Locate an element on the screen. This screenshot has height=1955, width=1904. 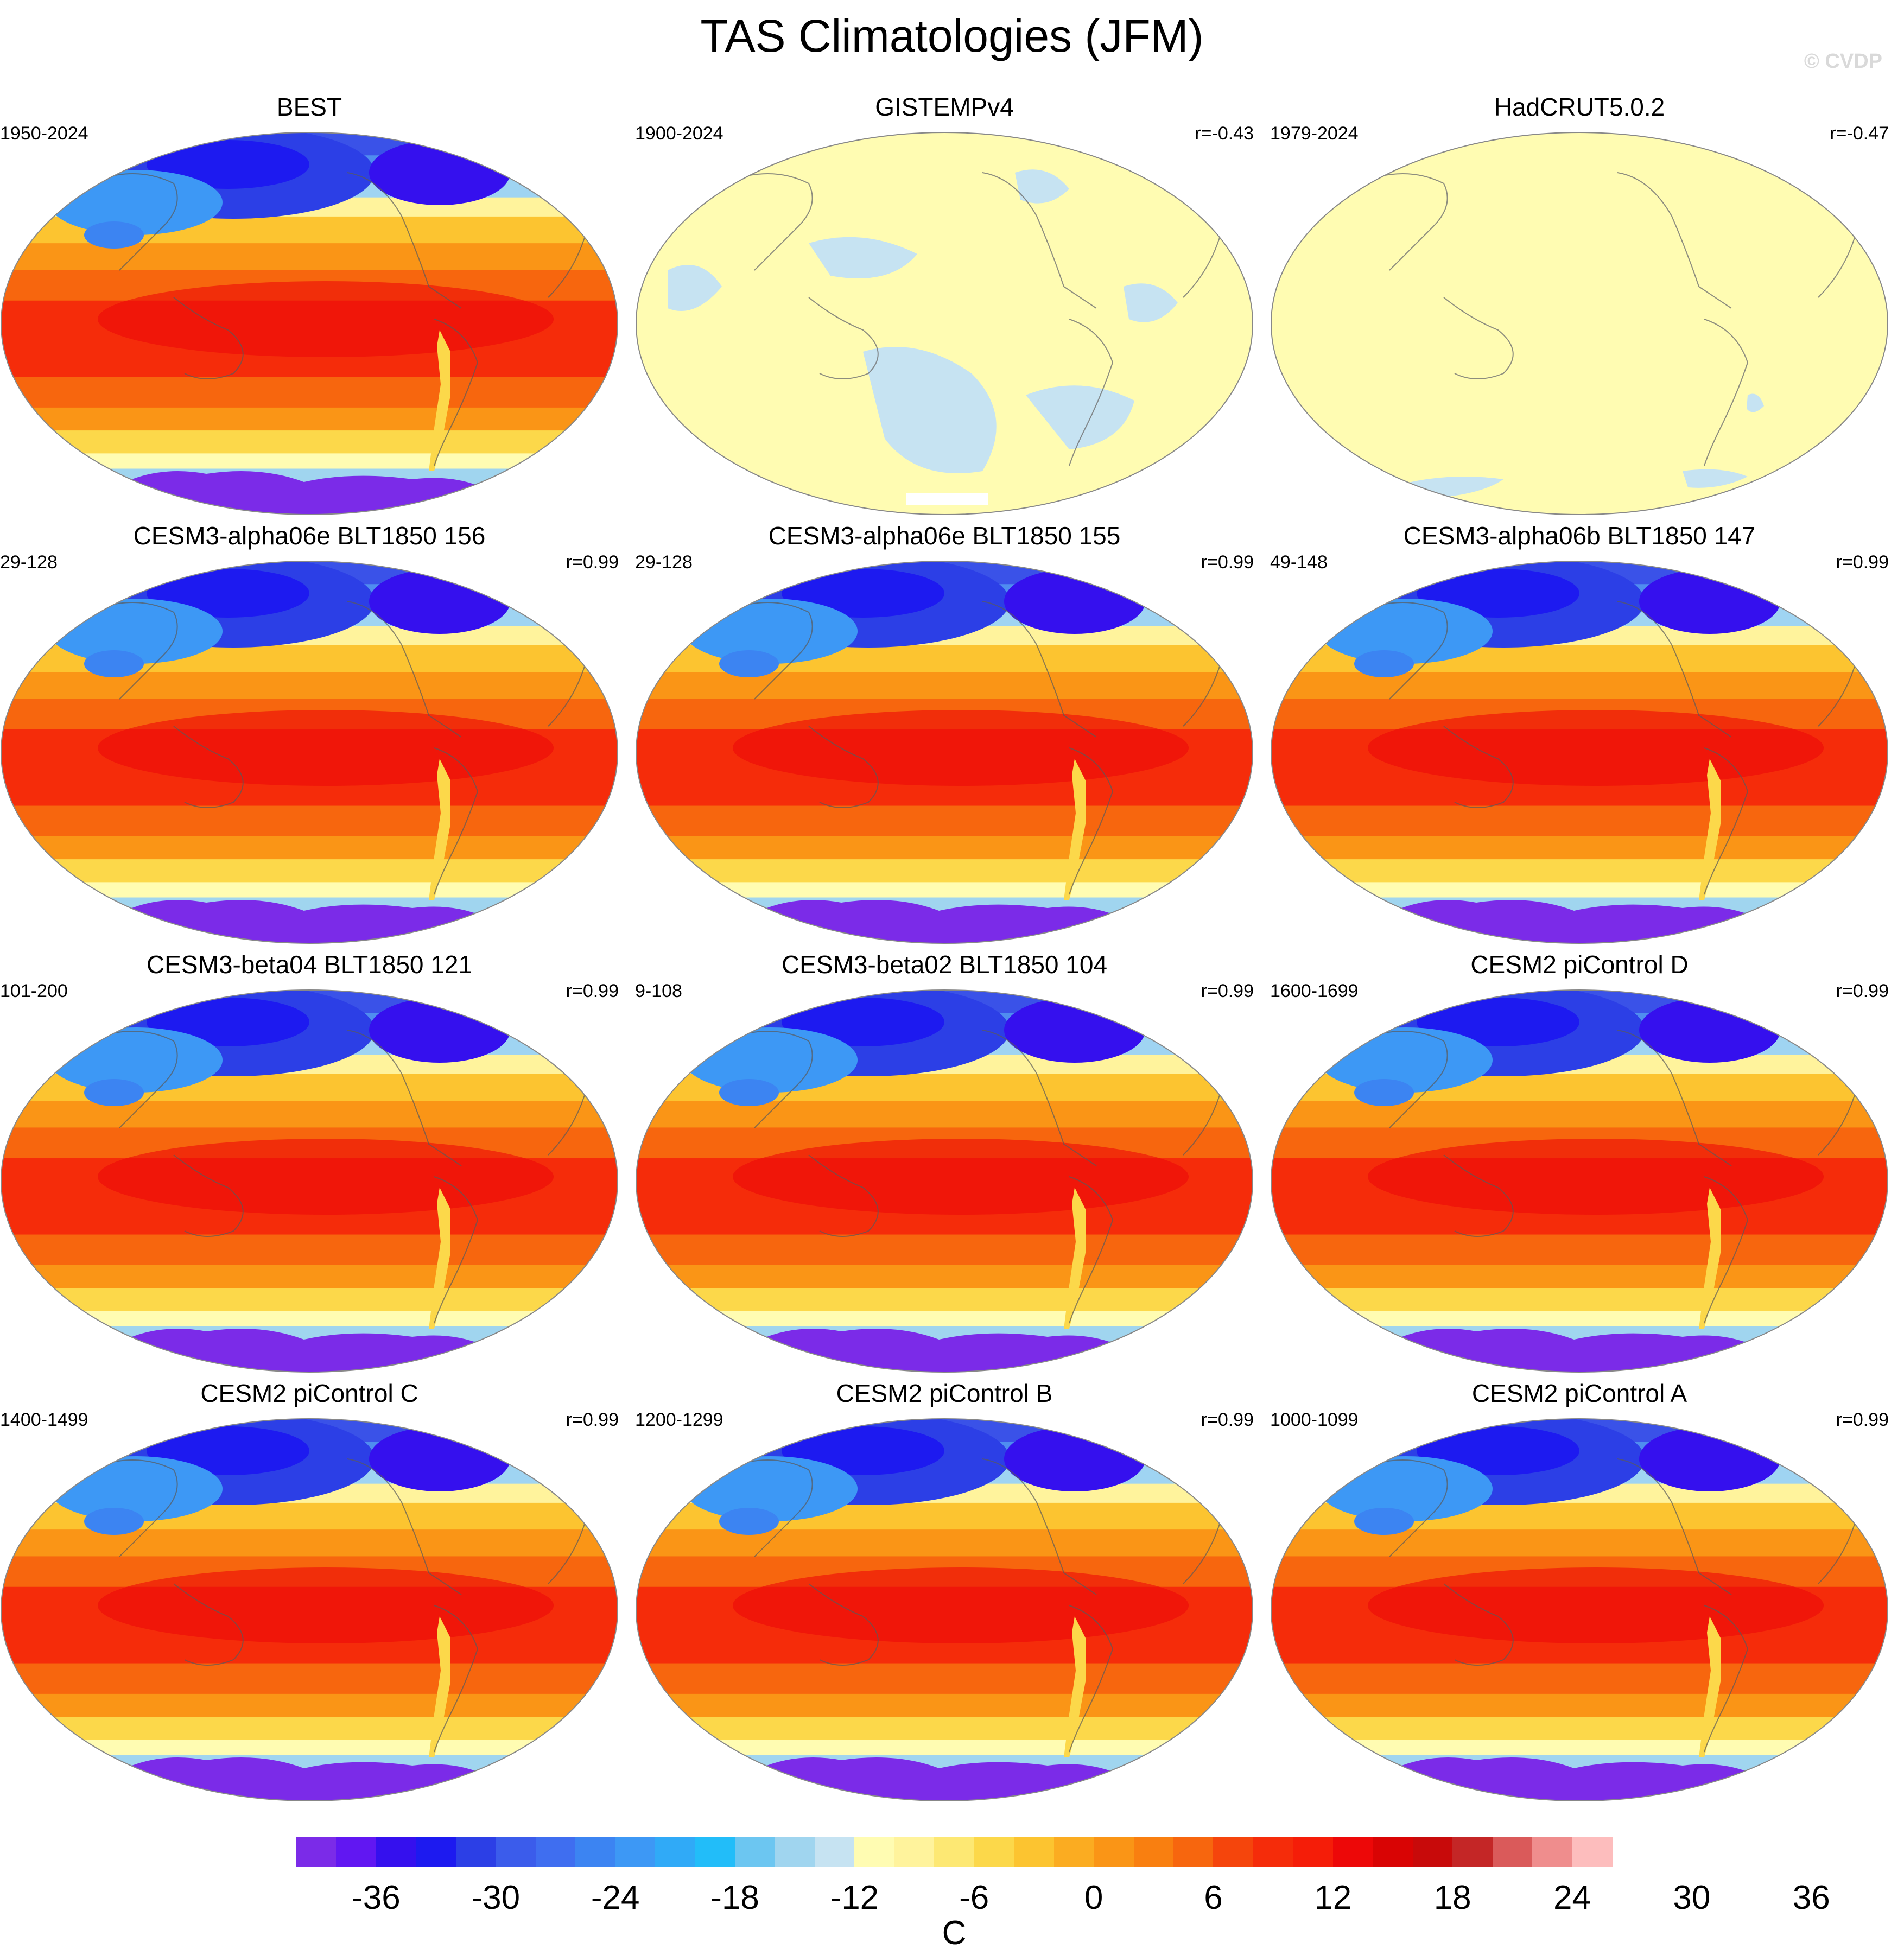
map-panel: BEST 1950-2024 is located at coordinates (309, 305).